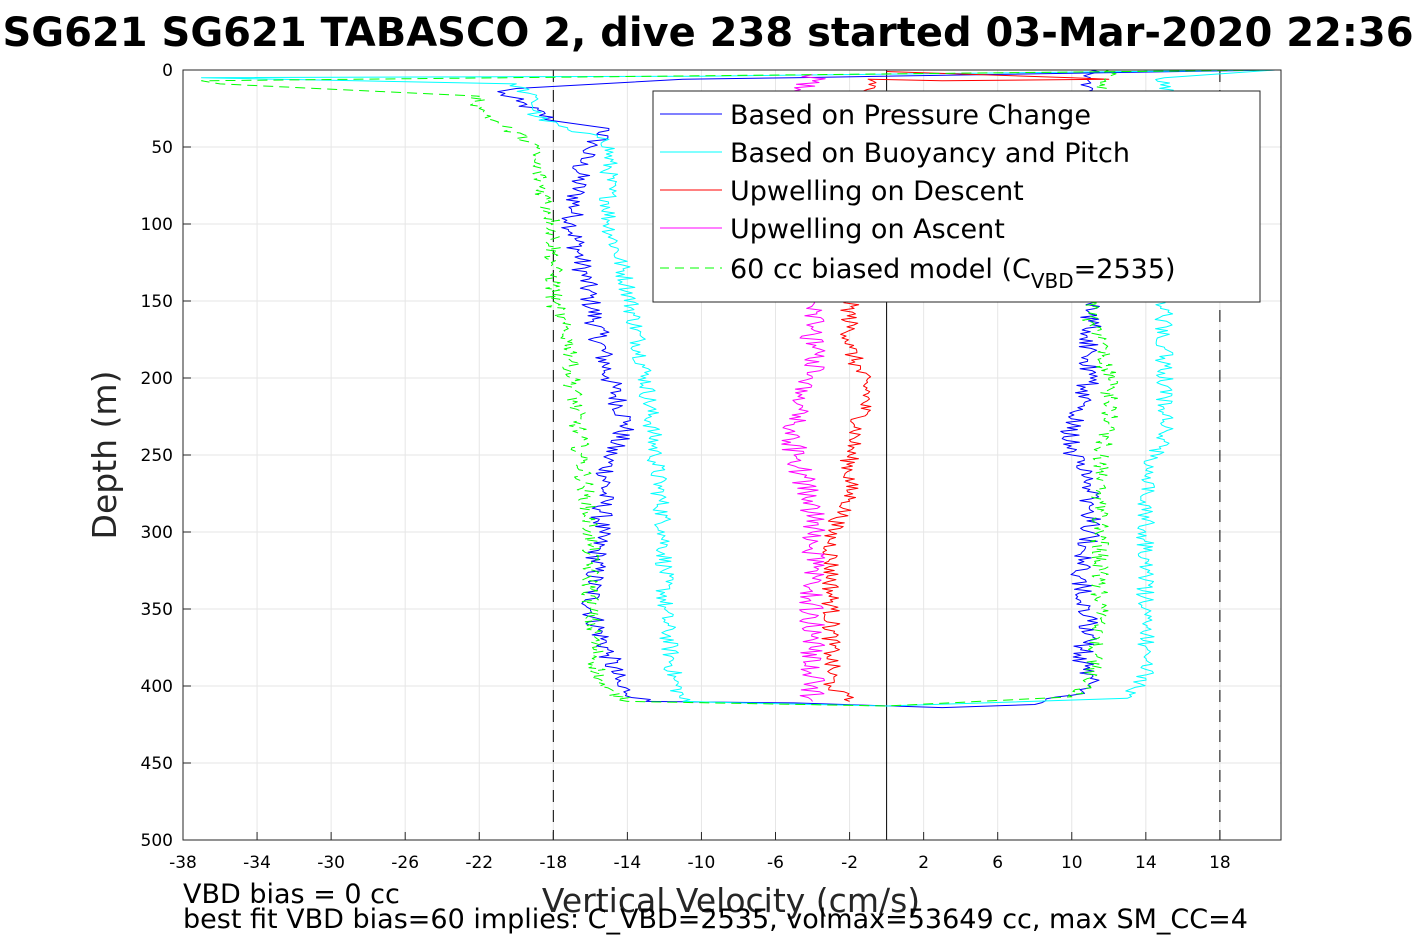  I want to click on x-tick-label: 2, so click(923, 863).